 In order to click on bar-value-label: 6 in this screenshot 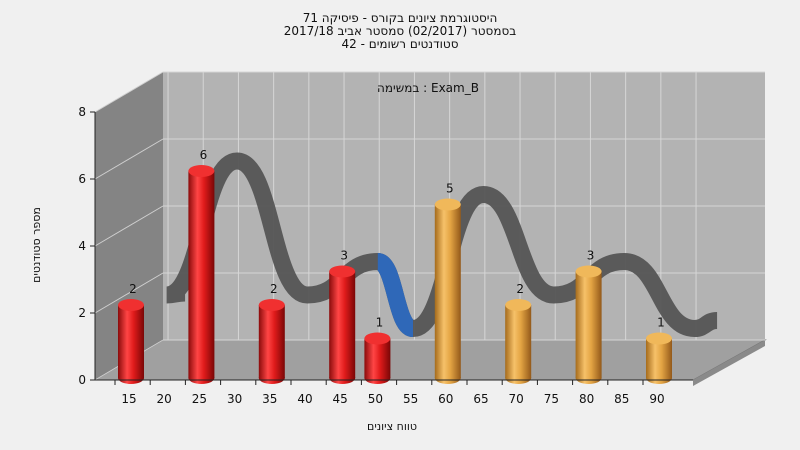, I will do `click(204, 155)`.